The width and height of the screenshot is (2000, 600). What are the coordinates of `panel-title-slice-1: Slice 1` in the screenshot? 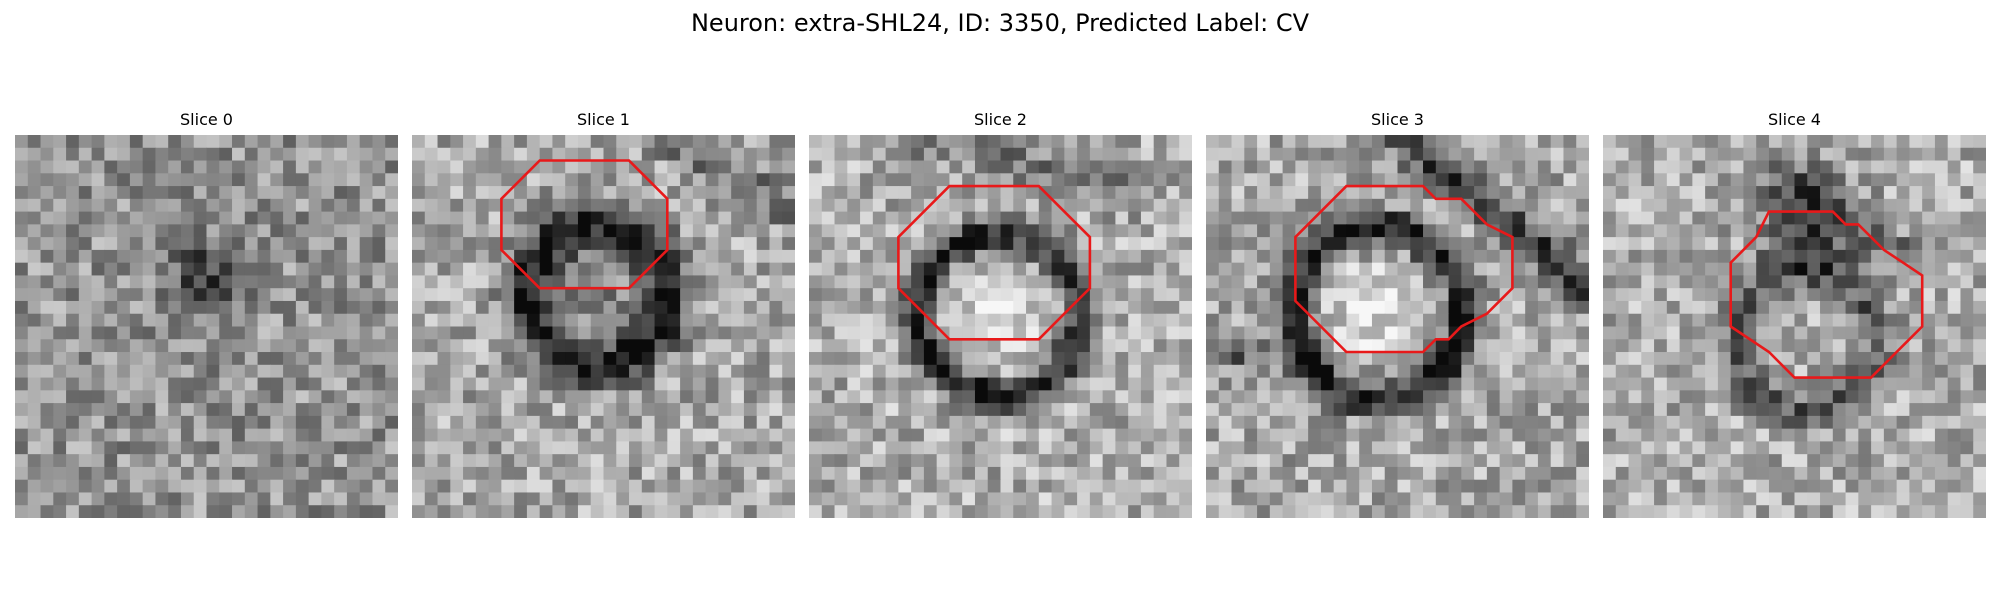 It's located at (603, 119).